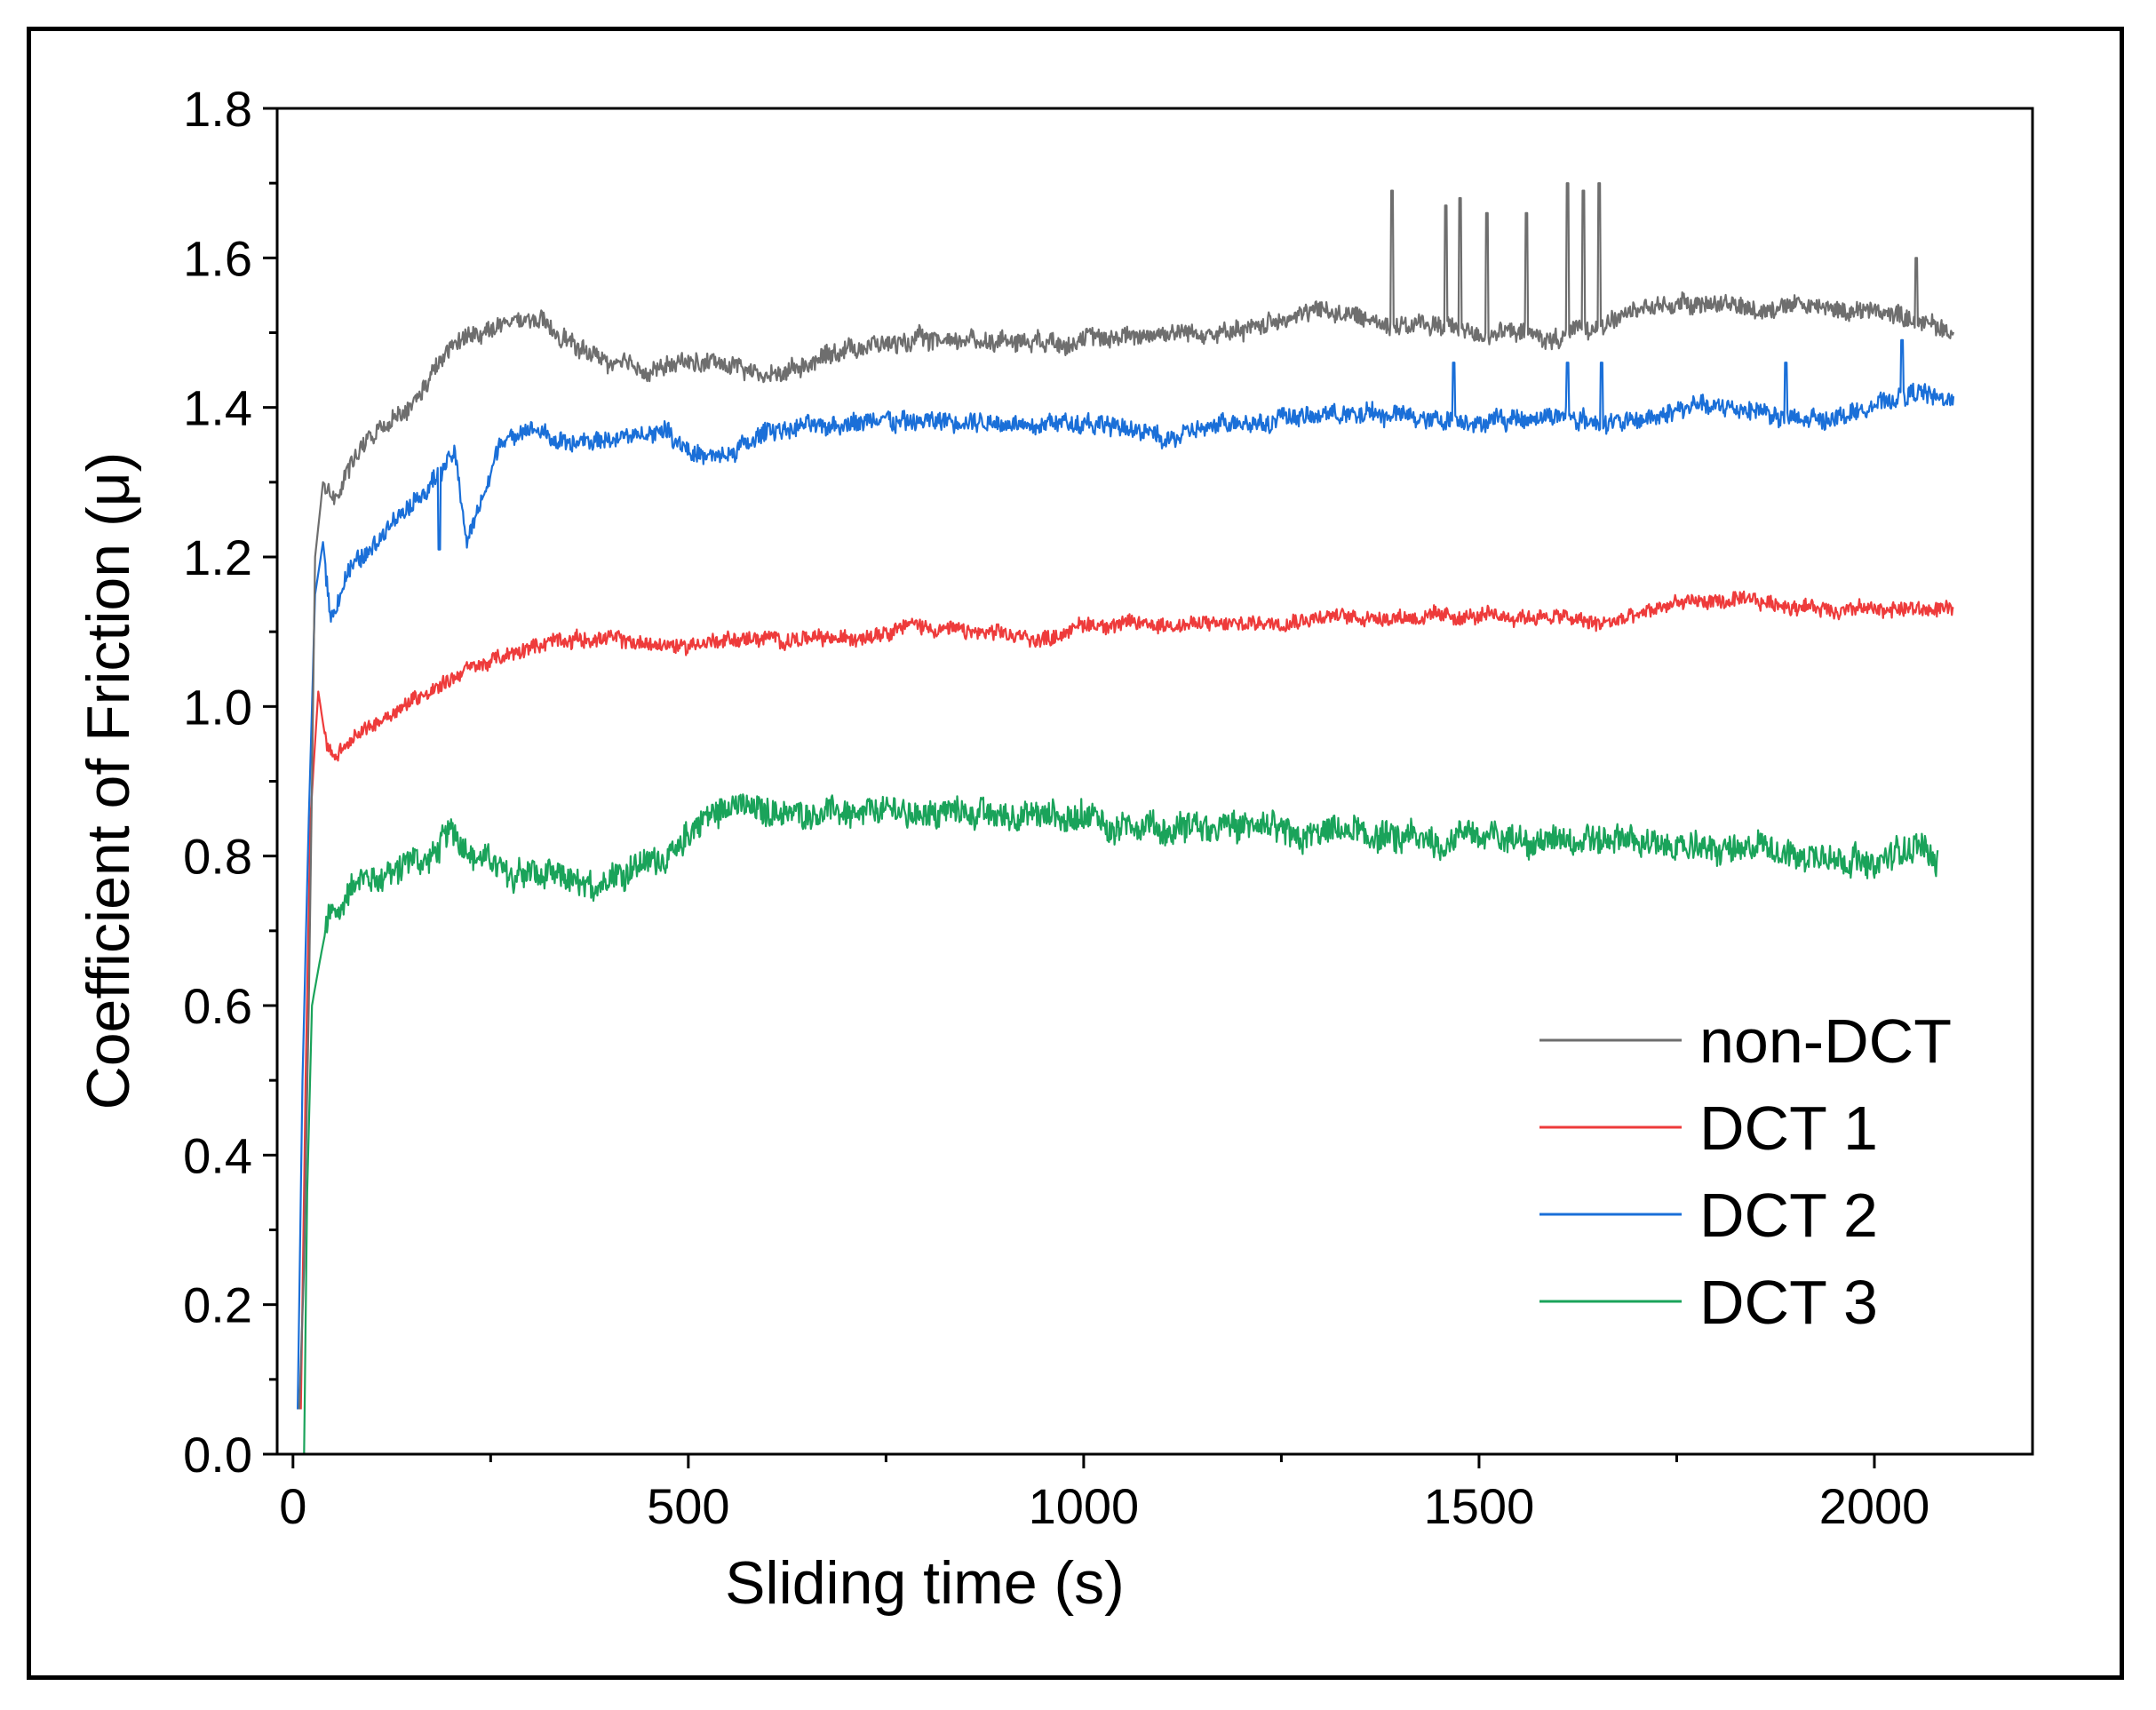  I want to click on y-tick-label: 1.0, so click(217, 707).